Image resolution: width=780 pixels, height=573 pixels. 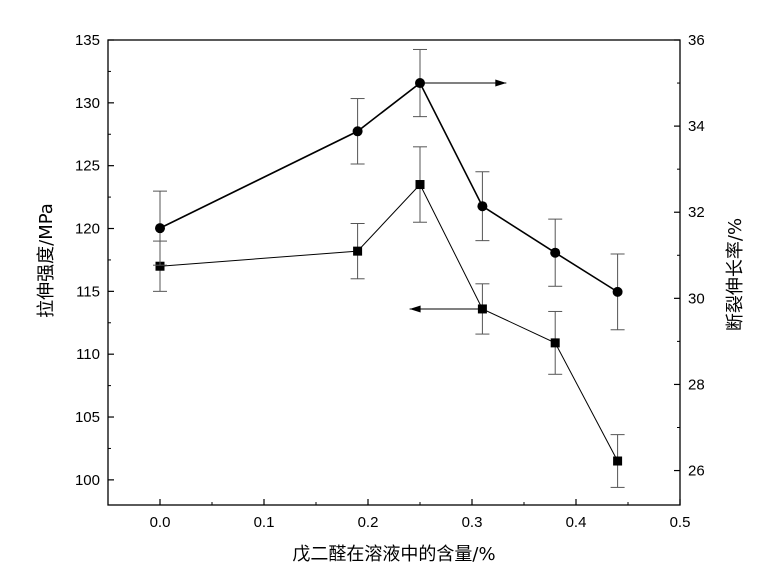 I want to click on arrow-right, so click(x=463, y=83).